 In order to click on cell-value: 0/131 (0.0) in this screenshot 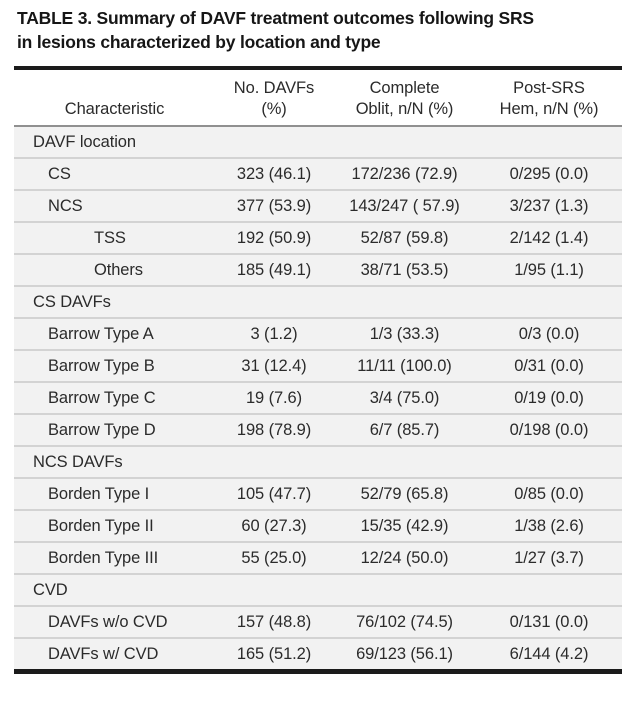, I will do `click(549, 621)`.